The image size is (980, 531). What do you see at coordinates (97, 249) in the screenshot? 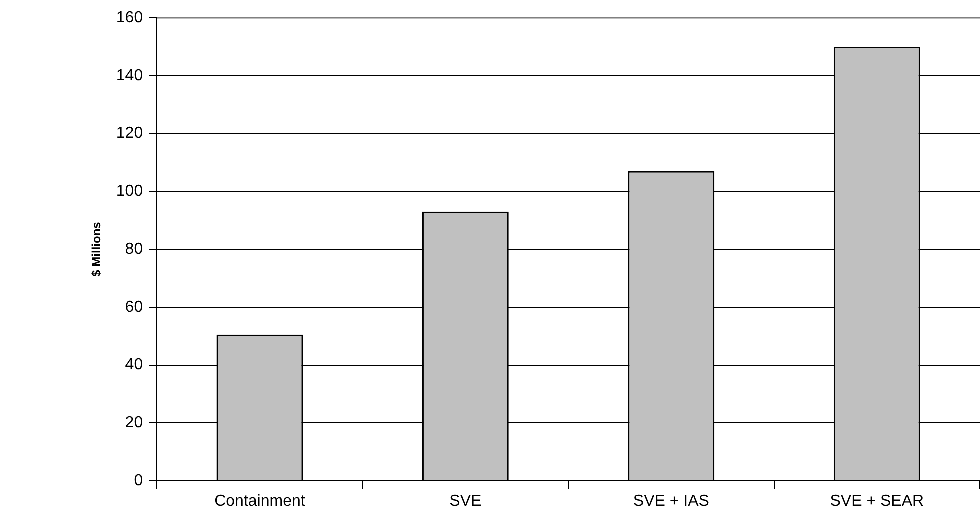
I see `y-axis-title: $ Millions` at bounding box center [97, 249].